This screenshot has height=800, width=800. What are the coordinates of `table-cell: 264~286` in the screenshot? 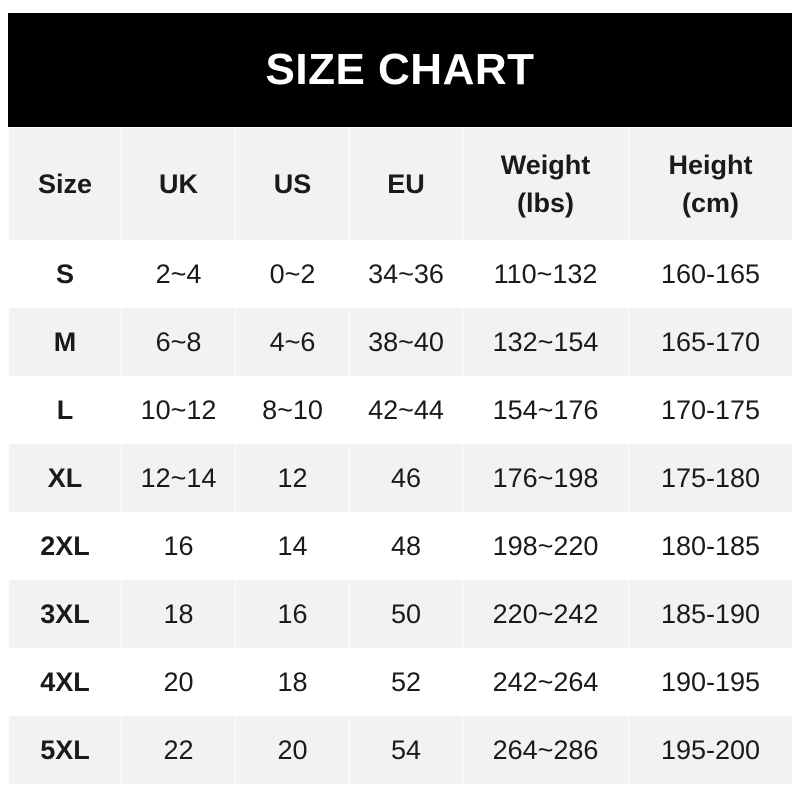 It's located at (545, 750).